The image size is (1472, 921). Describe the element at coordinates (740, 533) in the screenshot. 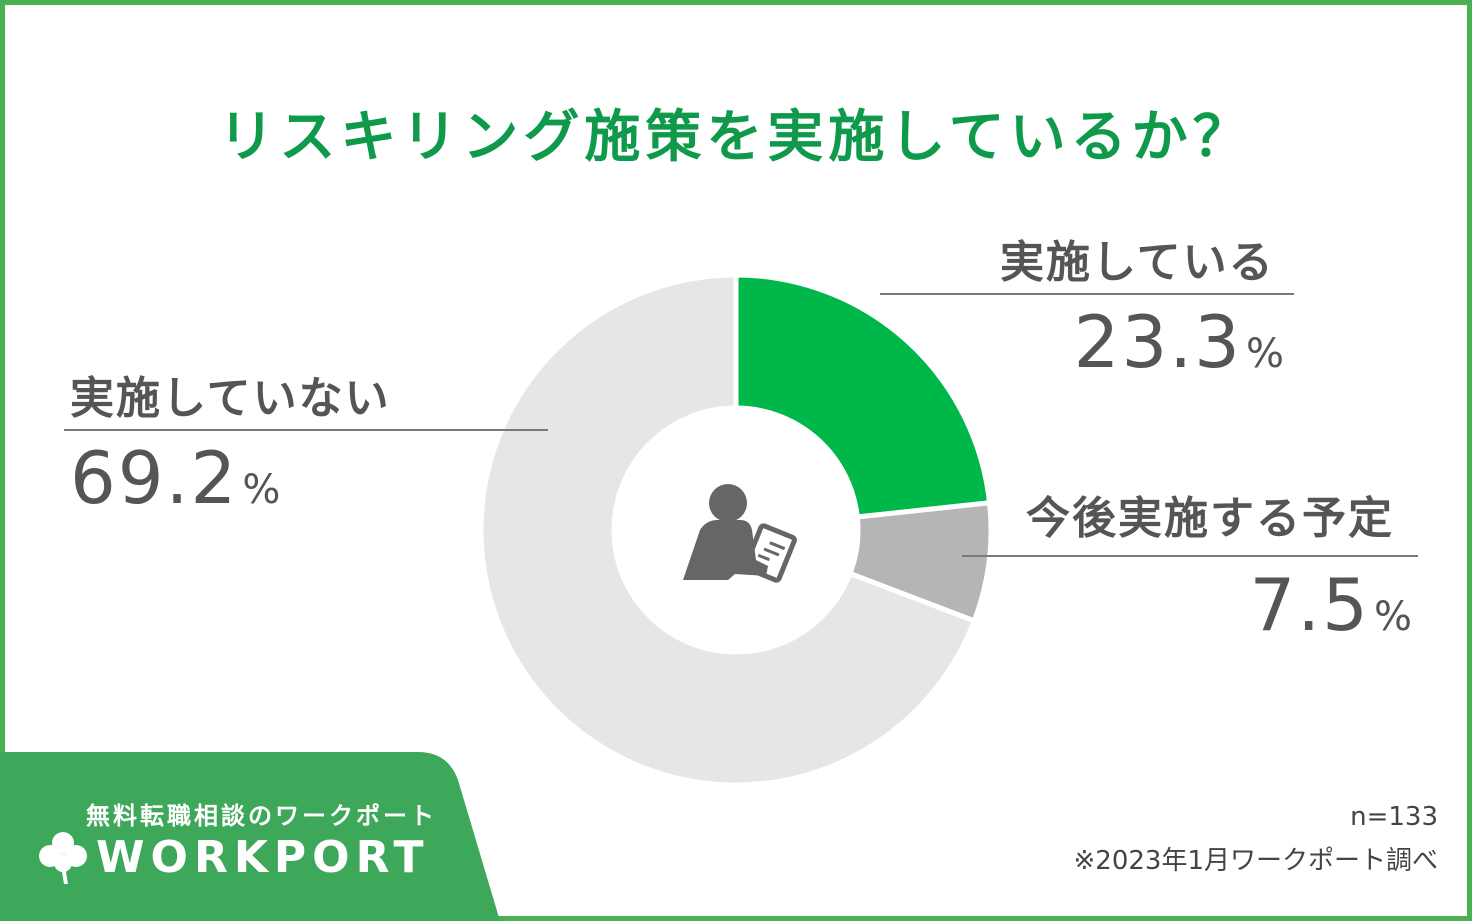

I see `person-writing-clipboard-icon` at that location.